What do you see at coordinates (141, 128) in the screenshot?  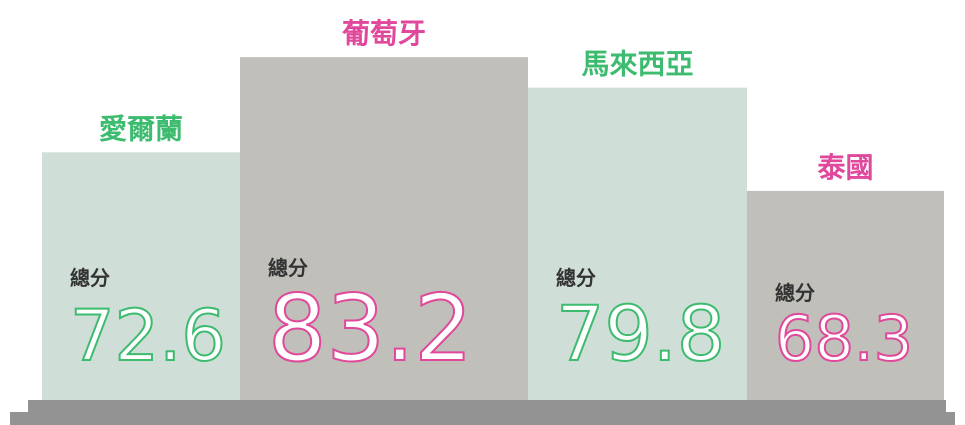 I see `category-label: 愛爾蘭` at bounding box center [141, 128].